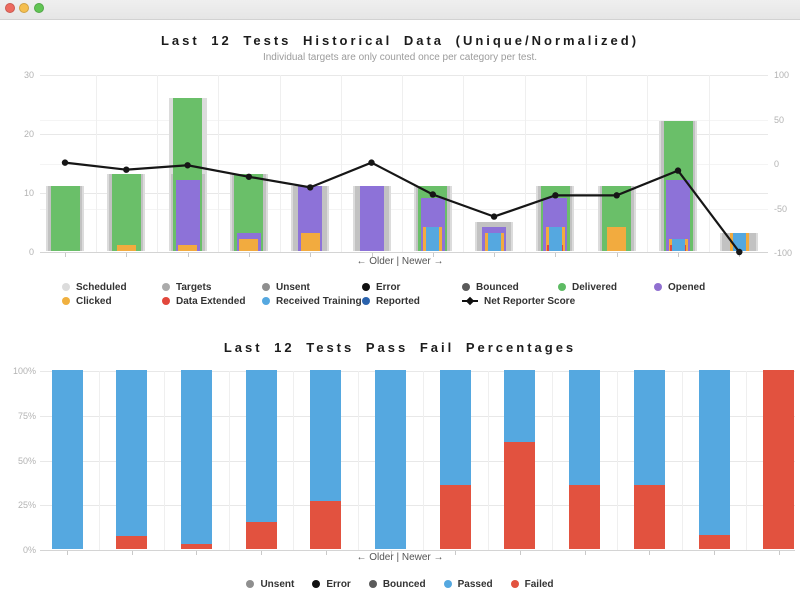 This screenshot has width=800, height=600. Describe the element at coordinates (250, 584) in the screenshot. I see `unsent-dot-icon` at that location.